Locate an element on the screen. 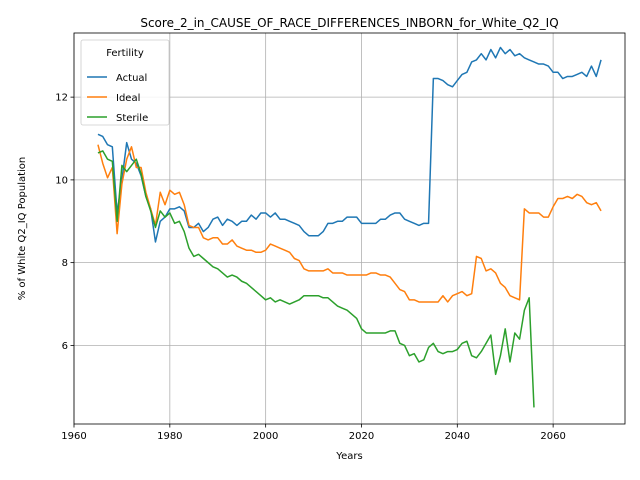  y-tick-label: 8 is located at coordinates (65, 263).